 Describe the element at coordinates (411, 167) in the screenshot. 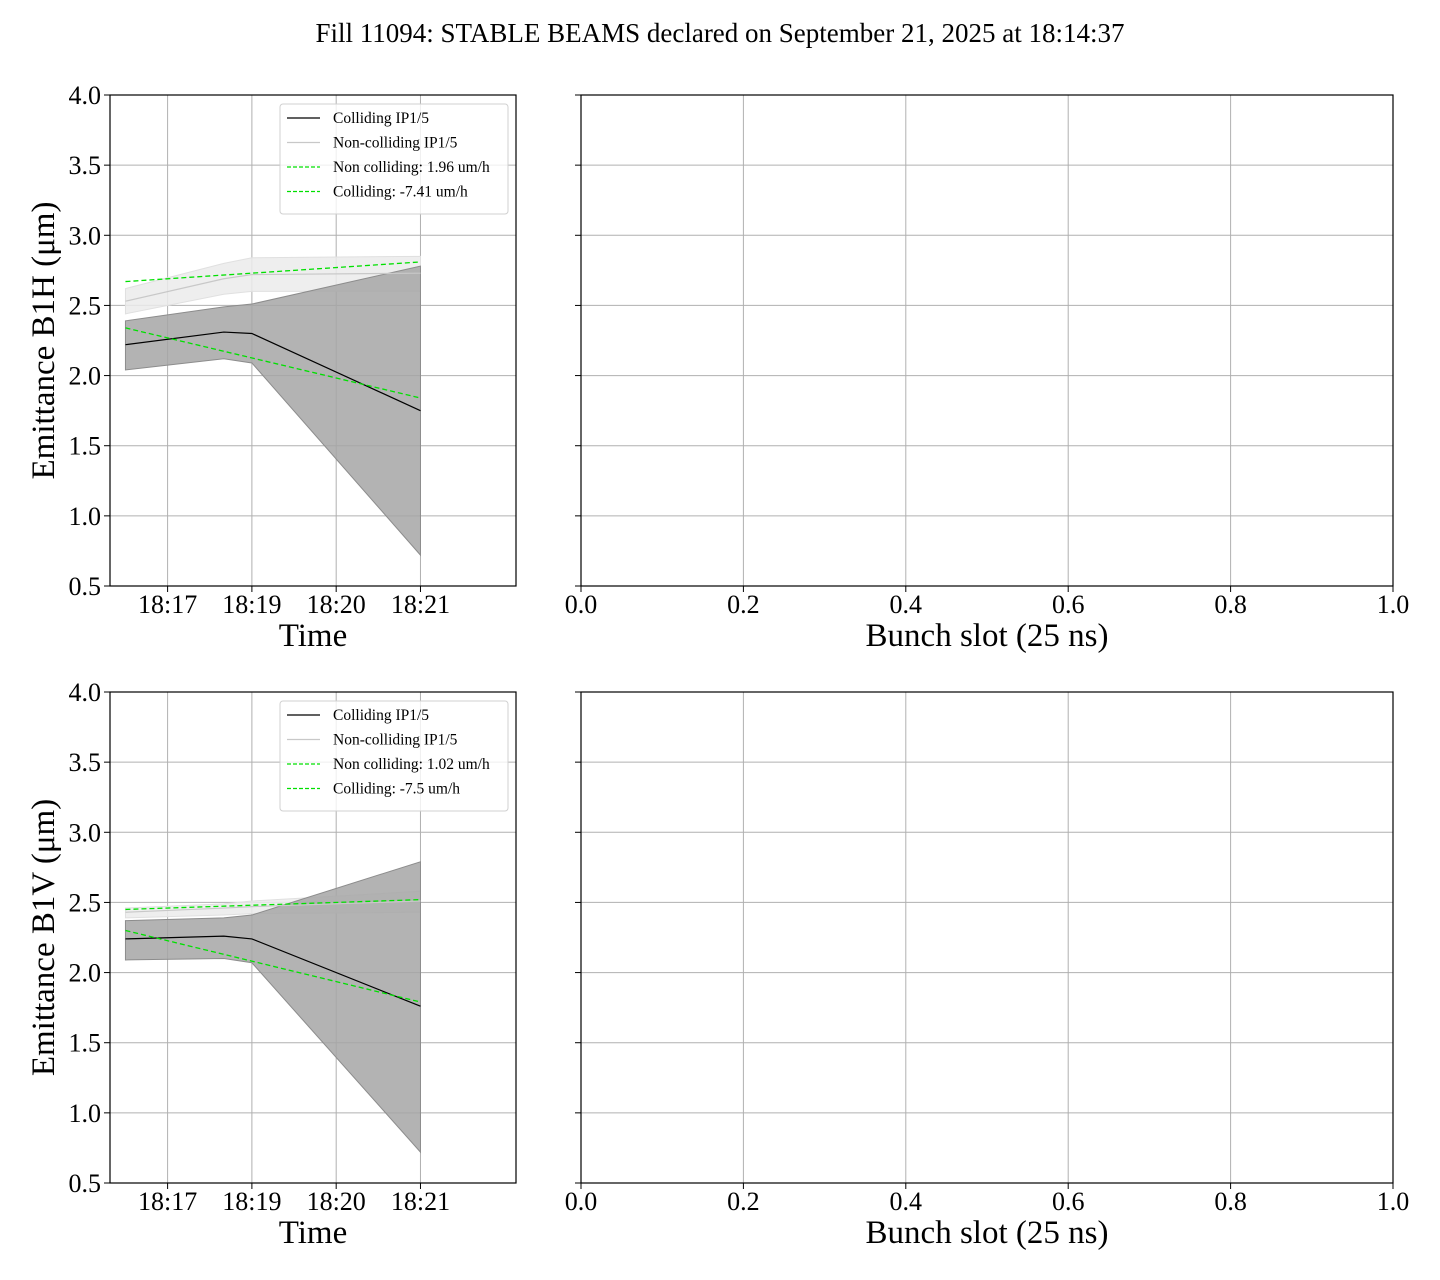

I see `legend-entry: Non colliding: 1.96 um/h` at that location.